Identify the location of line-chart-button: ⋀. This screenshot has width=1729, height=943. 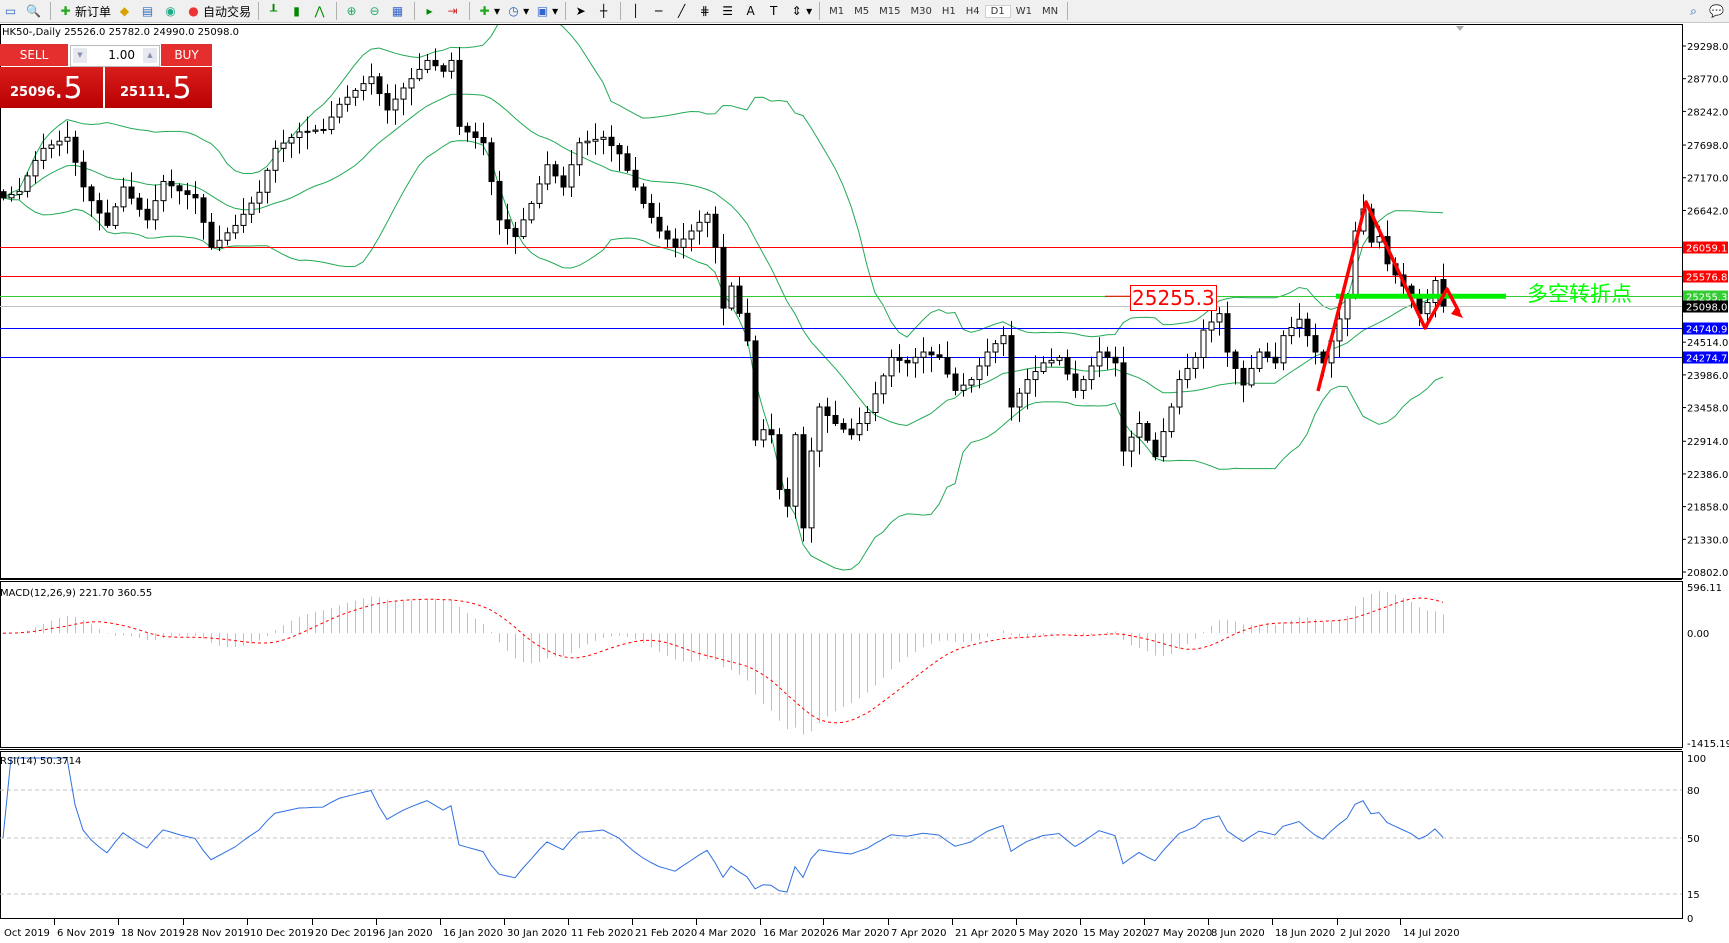
(320, 11).